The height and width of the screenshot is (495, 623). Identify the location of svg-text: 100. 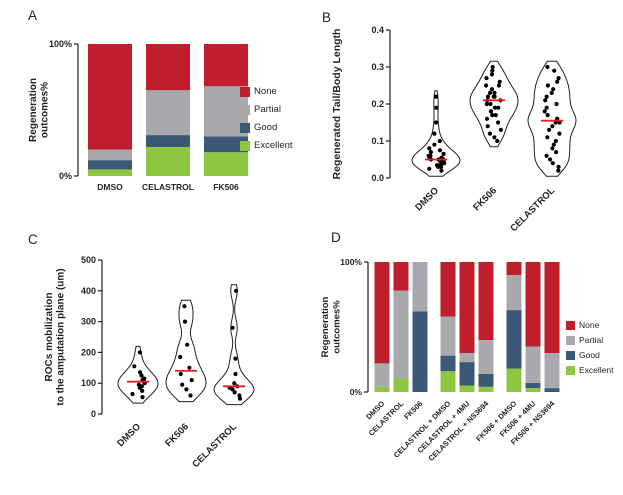
(88, 383).